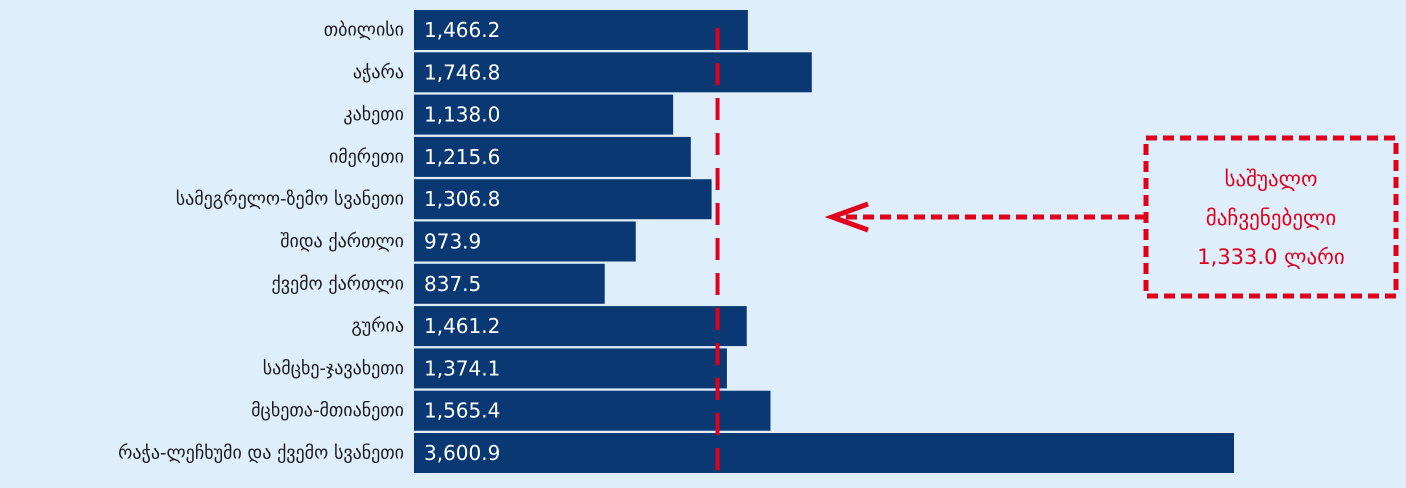 The height and width of the screenshot is (488, 1406). I want to click on value-label: 1,746.8, so click(462, 72).